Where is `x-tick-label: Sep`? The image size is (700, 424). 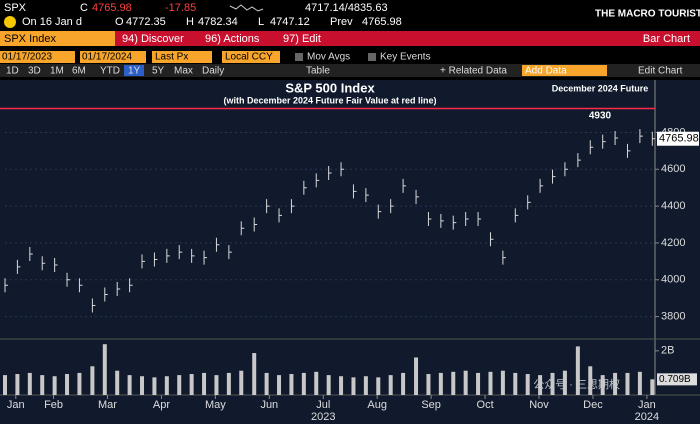 x-tick-label: Sep is located at coordinates (431, 405).